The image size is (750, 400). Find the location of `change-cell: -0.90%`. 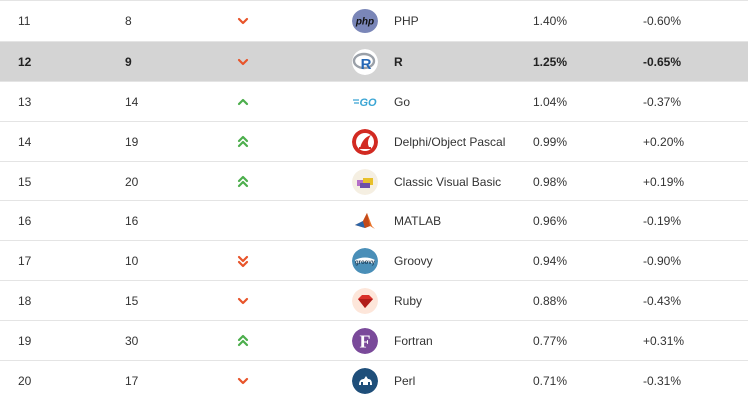

change-cell: -0.90% is located at coordinates (662, 260).